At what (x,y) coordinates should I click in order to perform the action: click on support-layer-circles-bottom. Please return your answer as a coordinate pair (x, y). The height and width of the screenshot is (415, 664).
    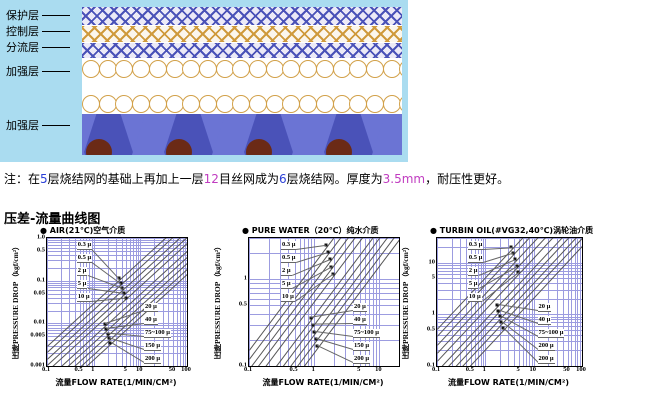
    Looking at the image, I should click on (242, 104).